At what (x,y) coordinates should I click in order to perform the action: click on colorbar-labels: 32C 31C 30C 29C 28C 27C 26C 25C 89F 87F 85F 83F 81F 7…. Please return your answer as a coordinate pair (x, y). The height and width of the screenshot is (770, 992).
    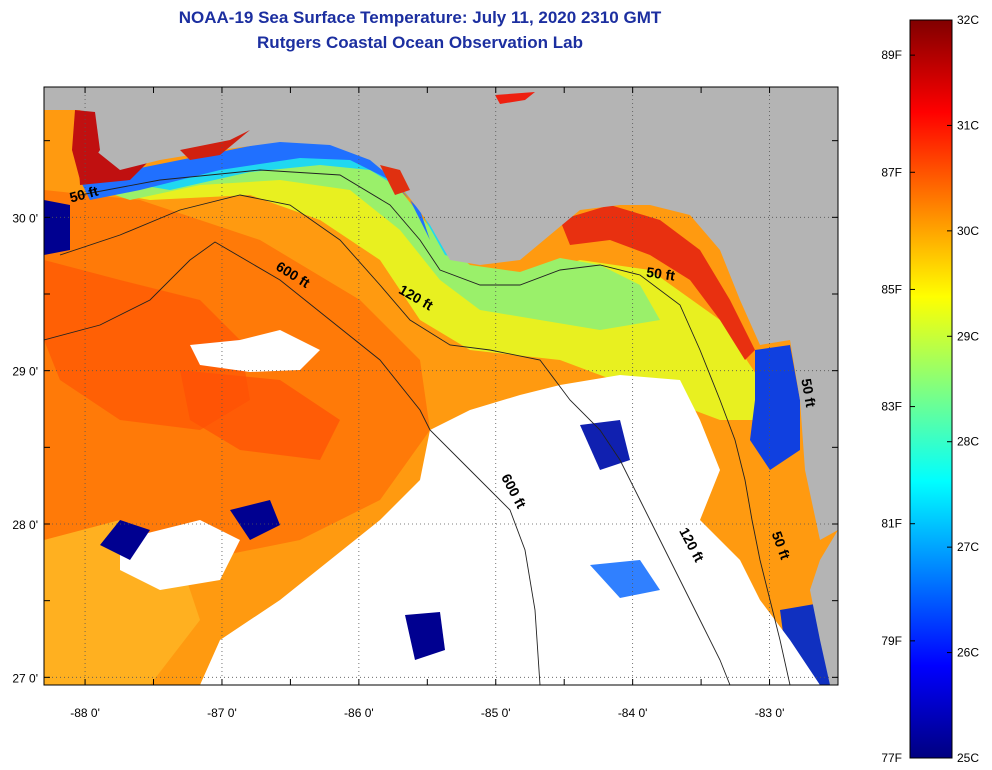
    Looking at the image, I should click on (930, 389).